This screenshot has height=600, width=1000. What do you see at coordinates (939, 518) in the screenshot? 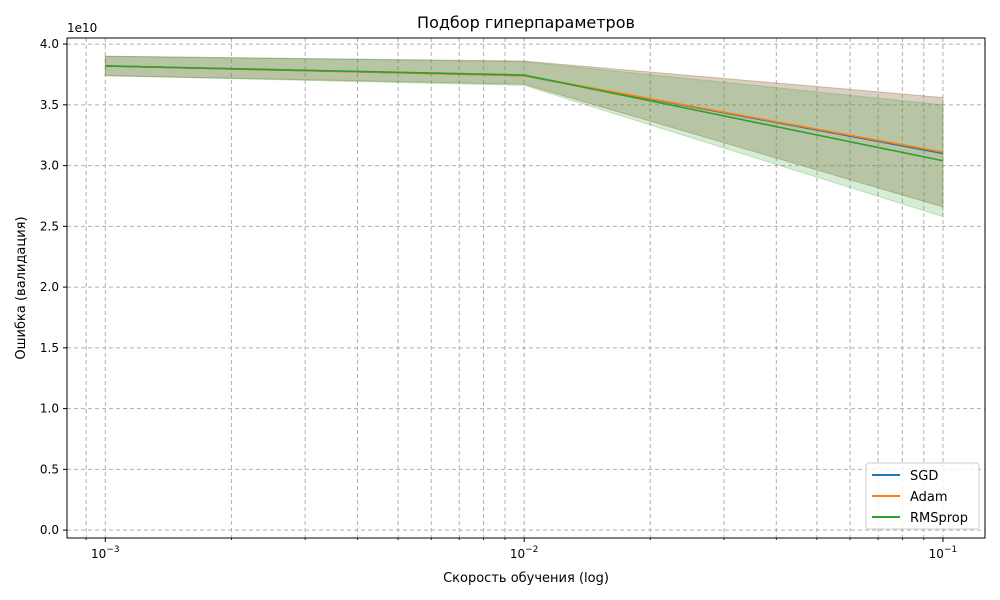
I see `legend-label-rmsprop: RMSprop` at bounding box center [939, 518].